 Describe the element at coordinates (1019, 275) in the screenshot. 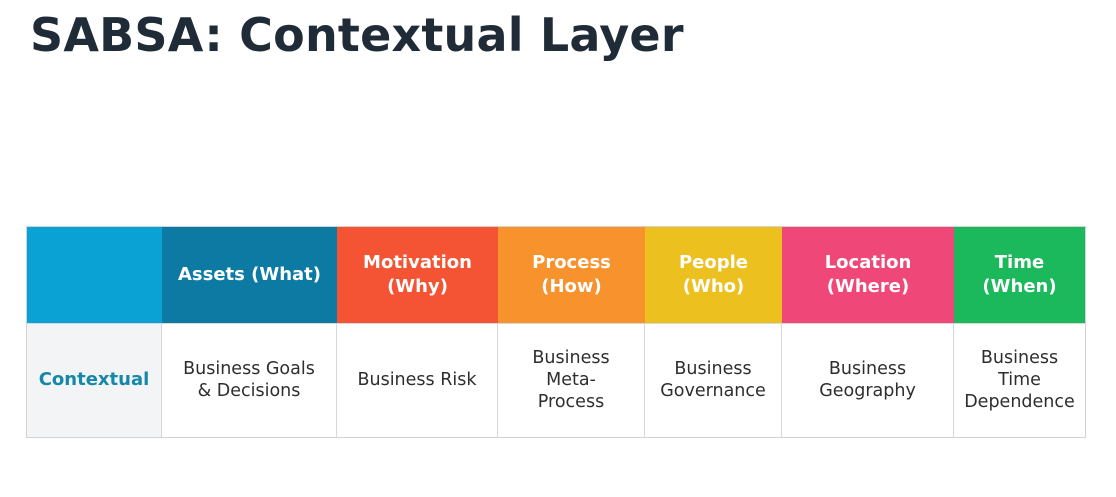

I see `header-time: Time (When)` at that location.